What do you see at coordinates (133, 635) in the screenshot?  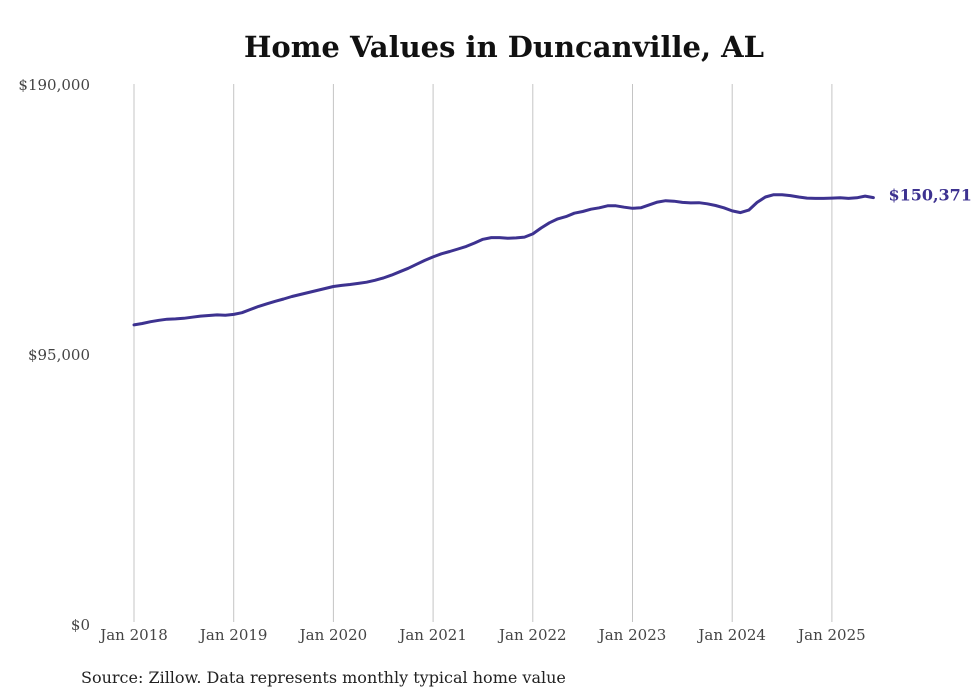 I see `x-tick-label: Jan 2018` at bounding box center [133, 635].